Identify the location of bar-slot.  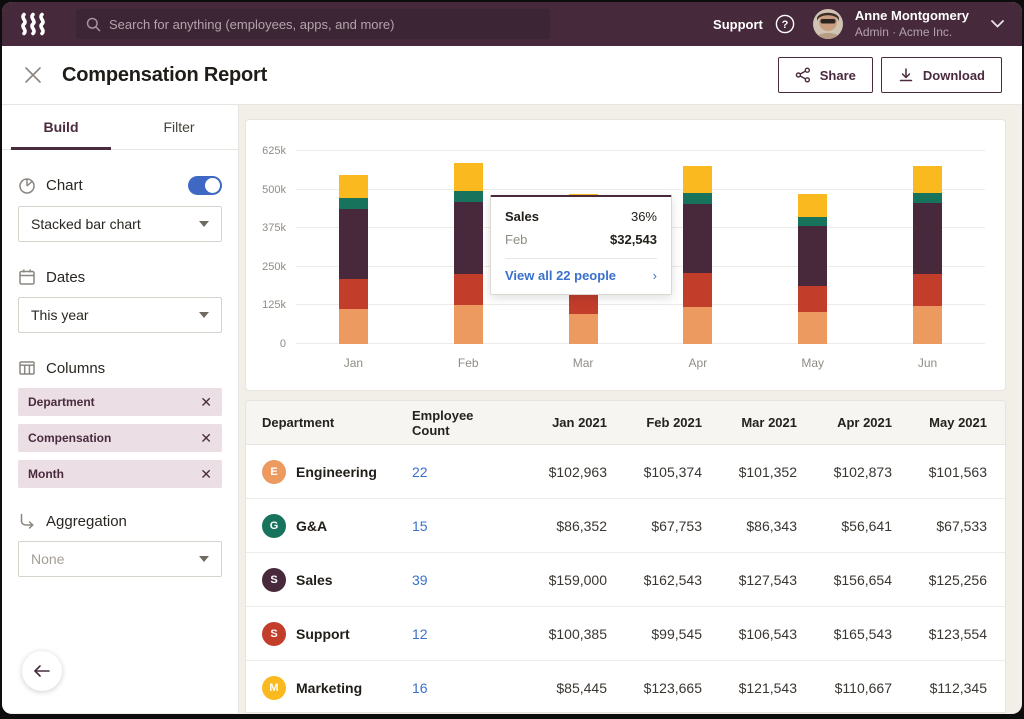
(927, 255).